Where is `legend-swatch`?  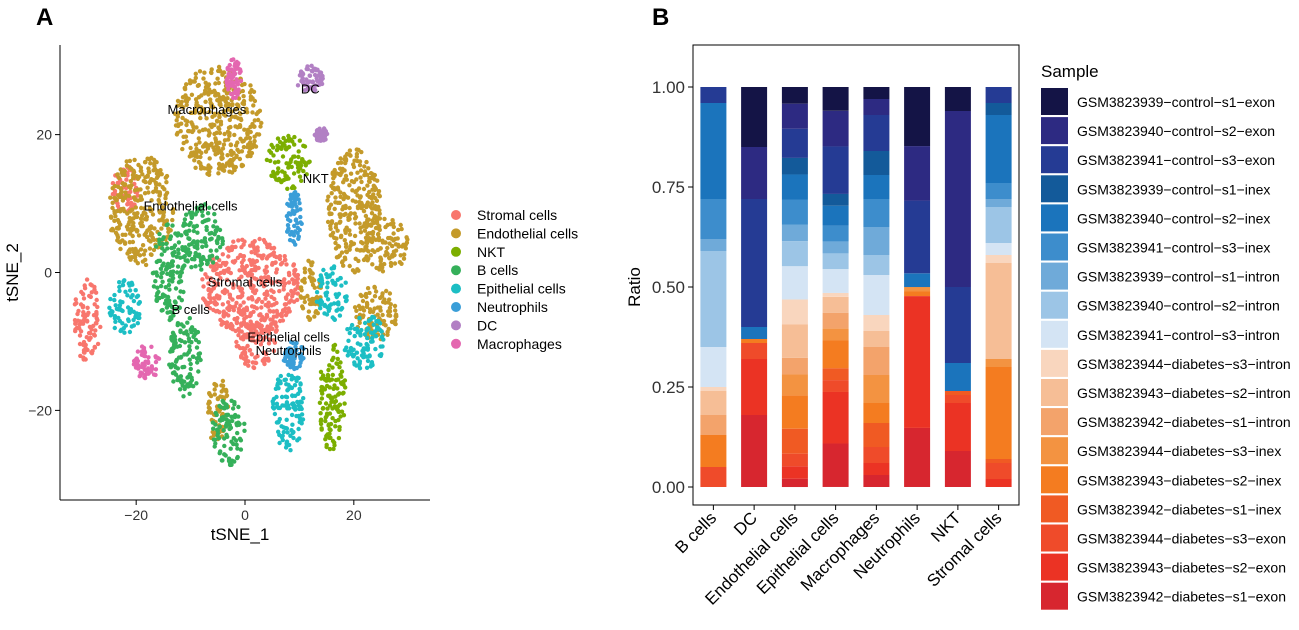 legend-swatch is located at coordinates (1054, 422).